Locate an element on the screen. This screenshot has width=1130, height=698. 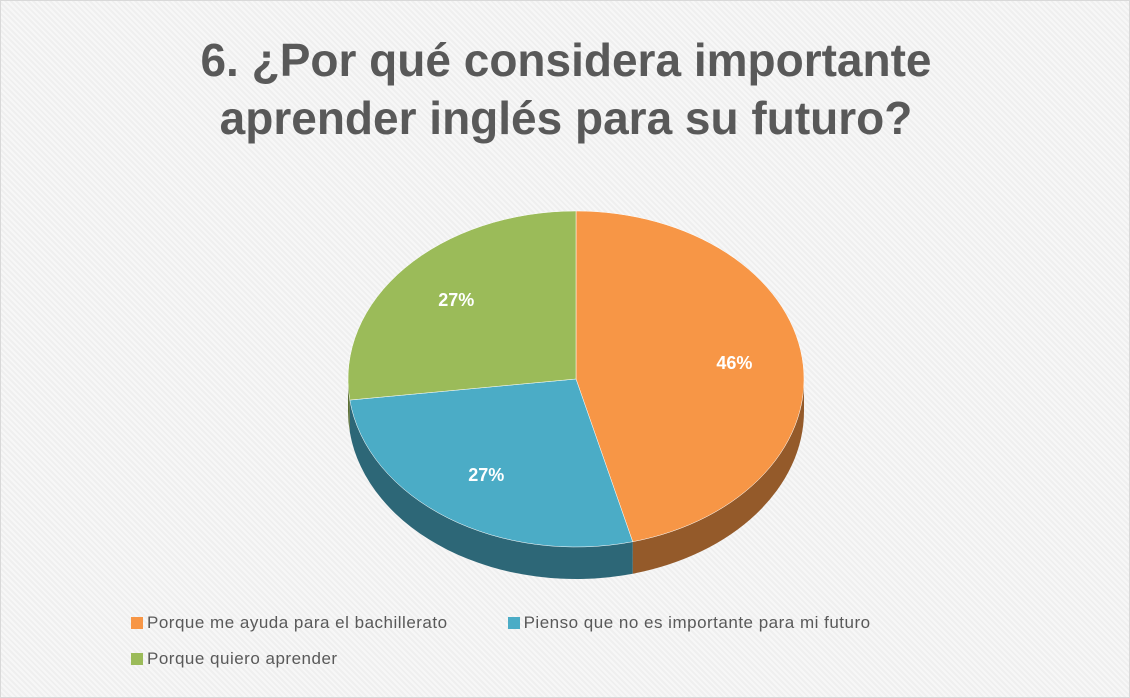
data-label: 46% is located at coordinates (734, 363).